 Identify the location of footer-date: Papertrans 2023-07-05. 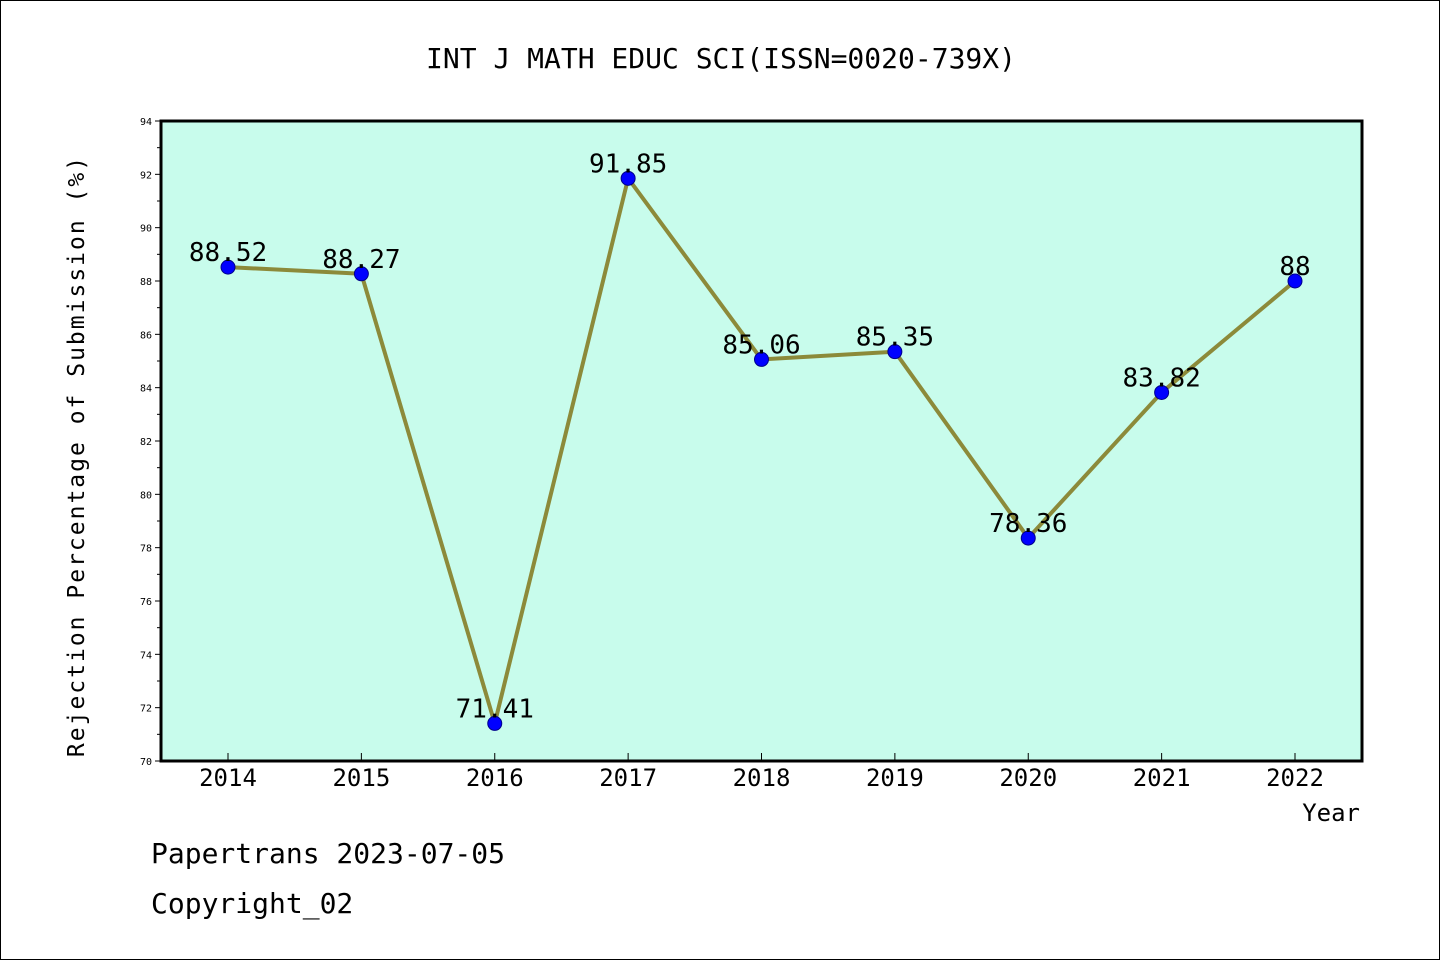
(328, 853).